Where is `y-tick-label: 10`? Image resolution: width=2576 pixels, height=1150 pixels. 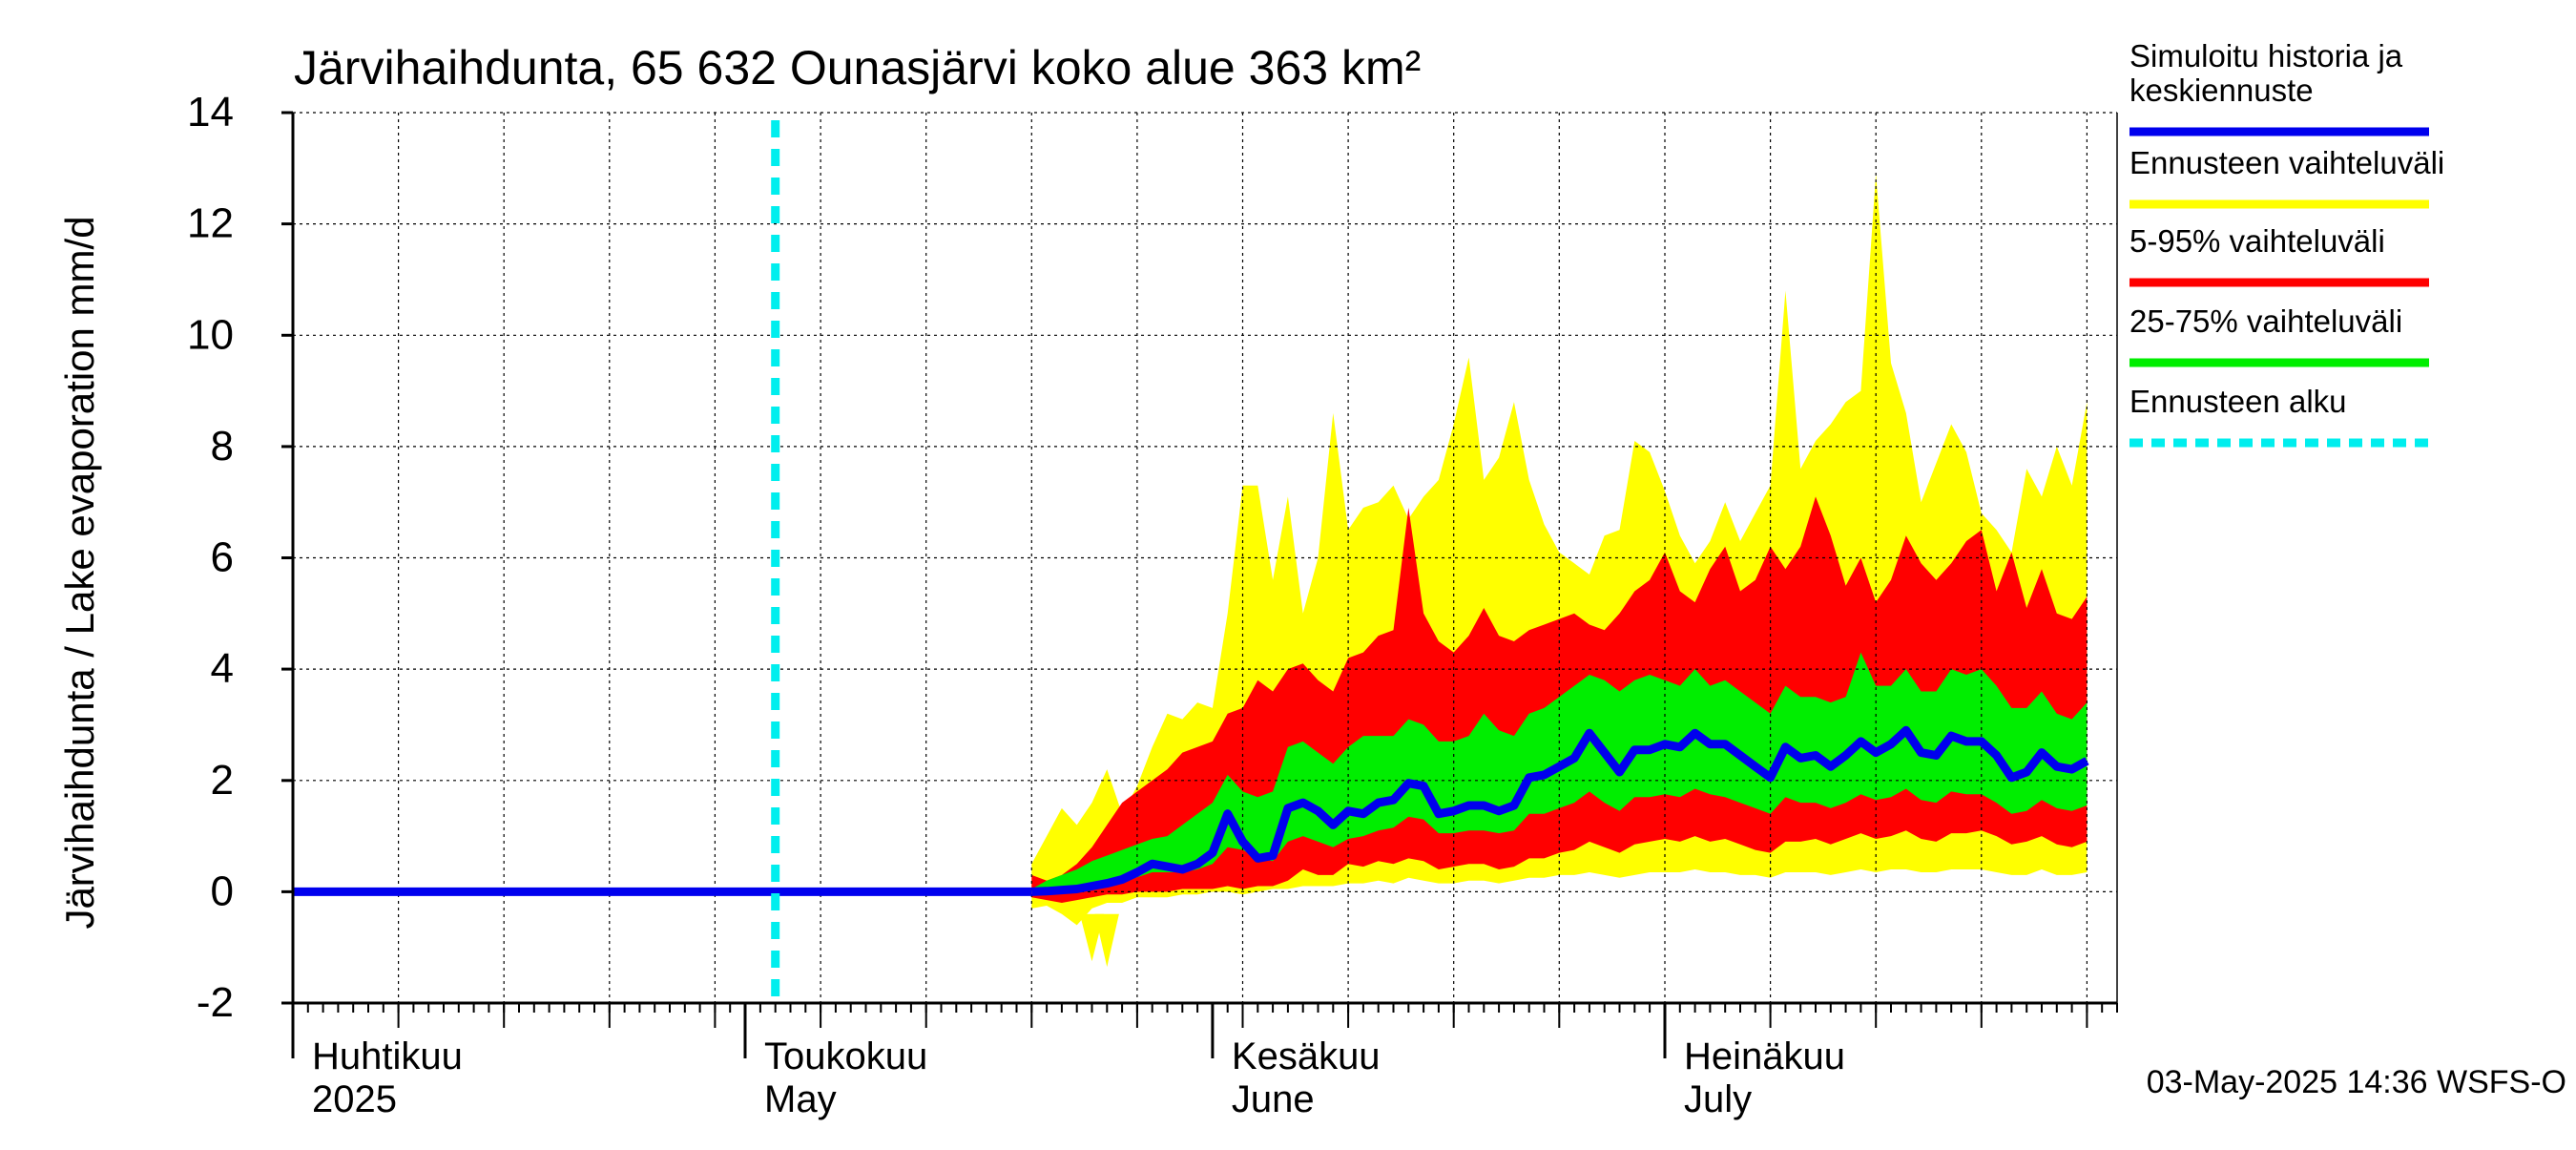
y-tick-label: 10 is located at coordinates (210, 334).